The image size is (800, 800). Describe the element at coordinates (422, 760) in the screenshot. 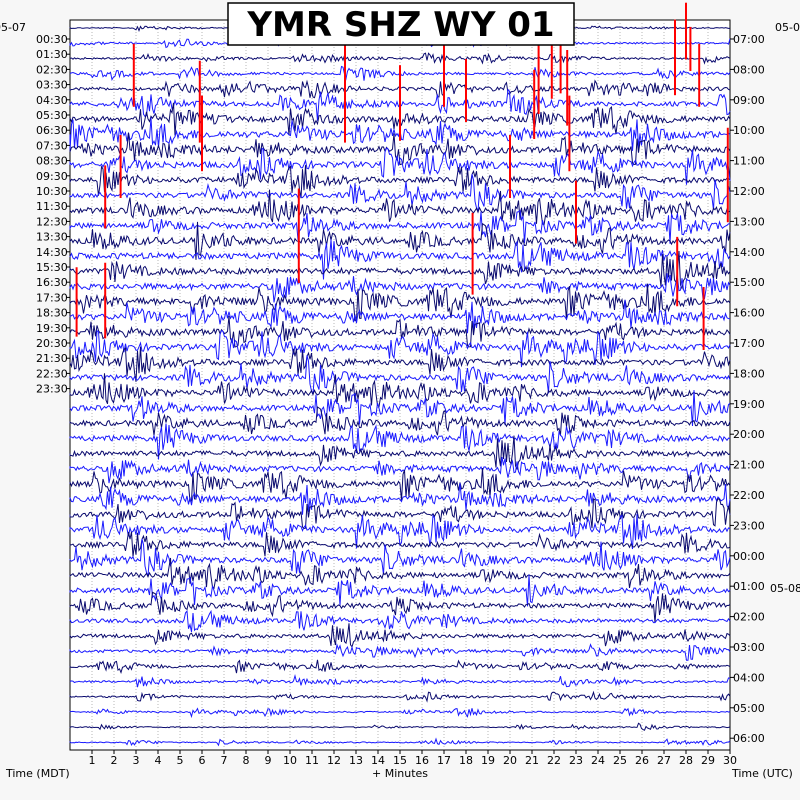

I see `x-tick-label: 16` at that location.